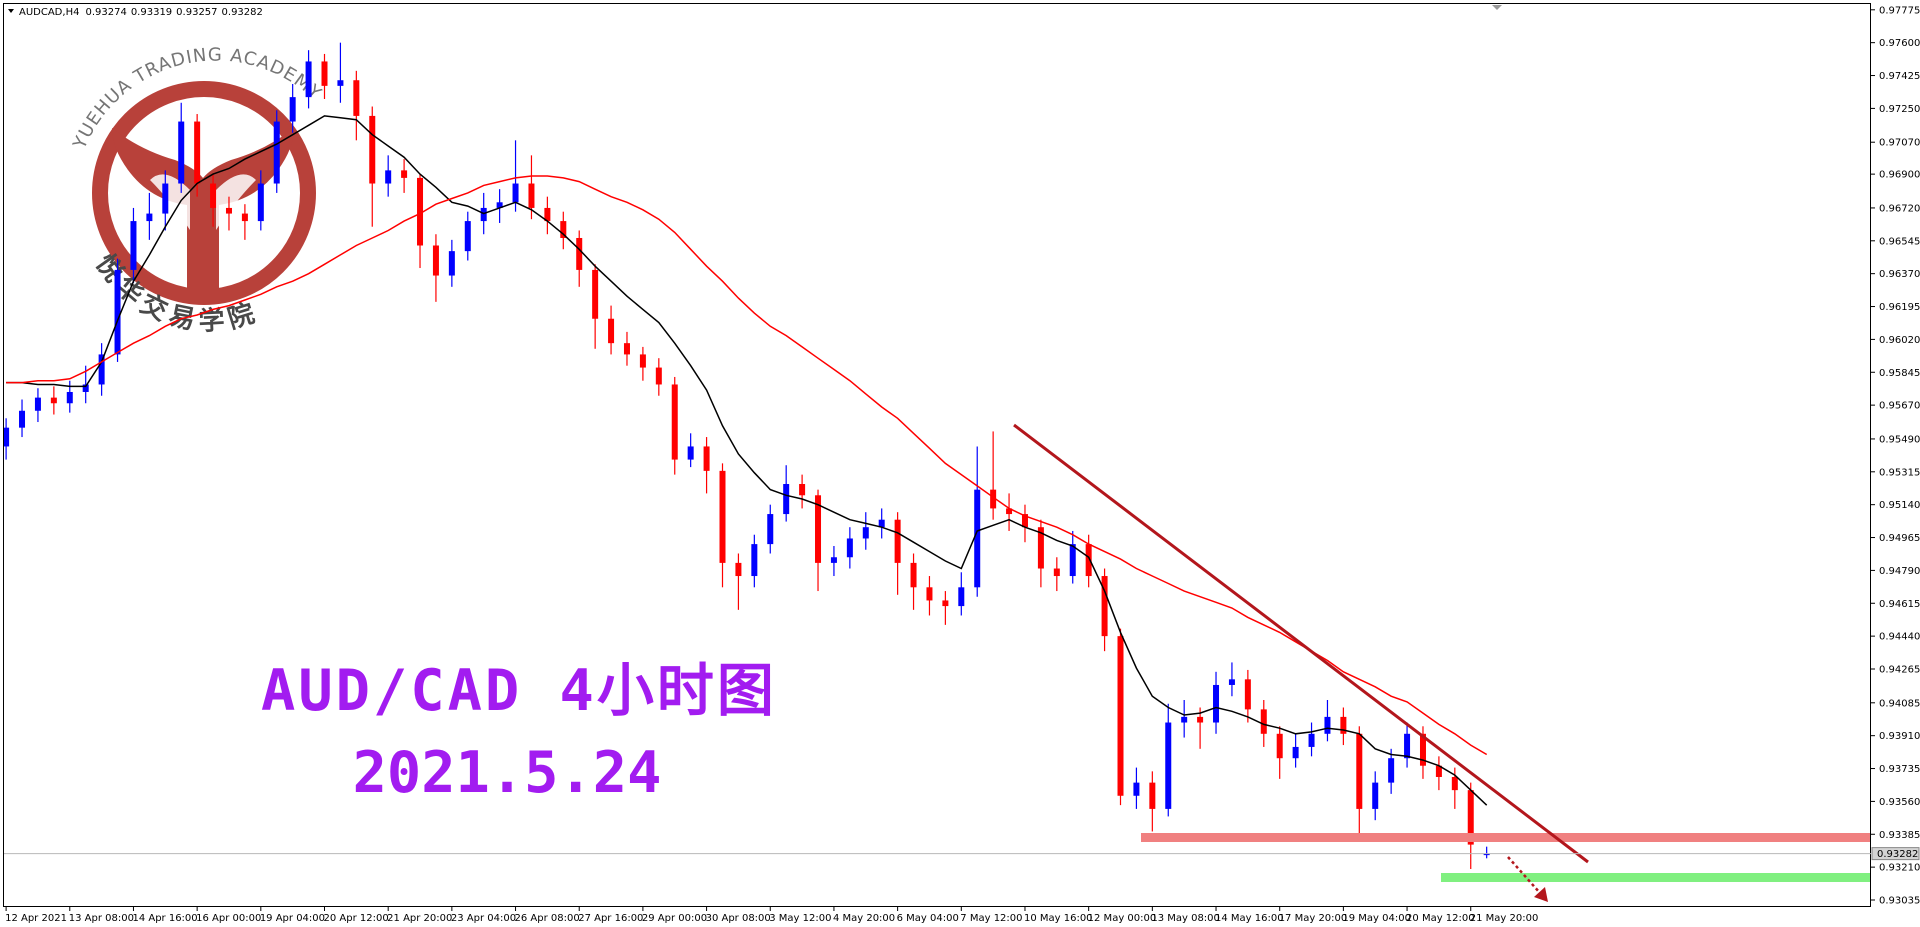 This screenshot has width=1920, height=927. Describe the element at coordinates (1899, 76) in the screenshot. I see `y-tick-label: 0.97425` at that location.